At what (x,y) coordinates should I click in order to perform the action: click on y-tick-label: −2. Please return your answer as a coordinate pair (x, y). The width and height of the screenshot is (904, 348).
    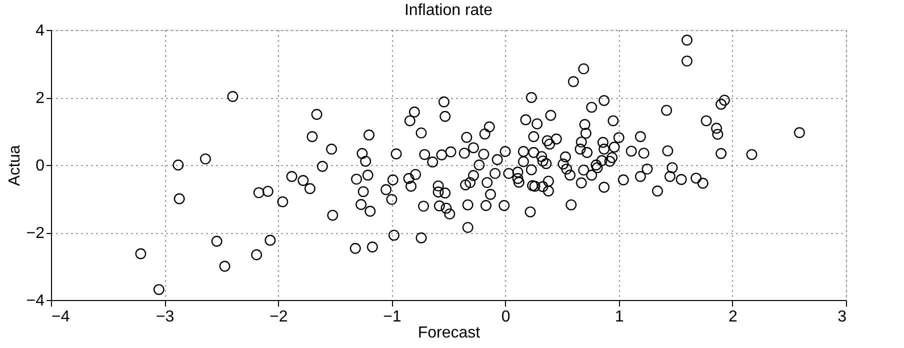
    Looking at the image, I should click on (35, 233).